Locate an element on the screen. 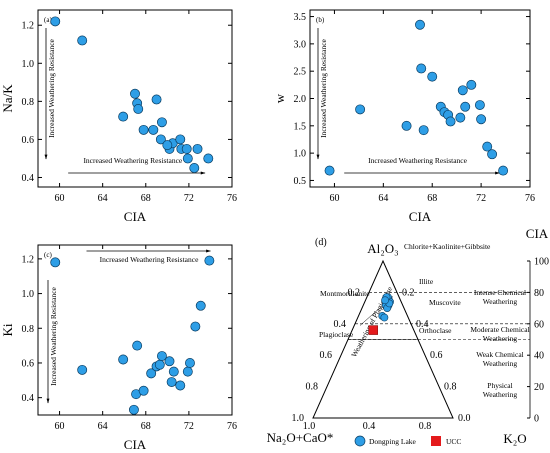  legend-marker-ucc is located at coordinates (436, 441).